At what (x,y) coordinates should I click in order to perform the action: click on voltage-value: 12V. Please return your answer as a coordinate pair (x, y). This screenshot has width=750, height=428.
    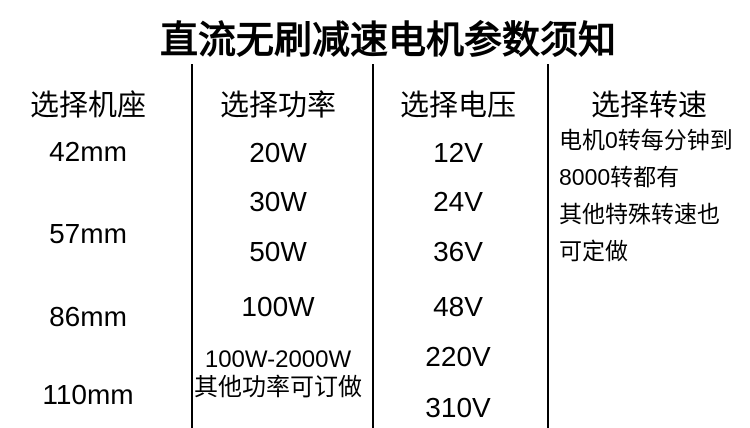
    Looking at the image, I should click on (458, 152).